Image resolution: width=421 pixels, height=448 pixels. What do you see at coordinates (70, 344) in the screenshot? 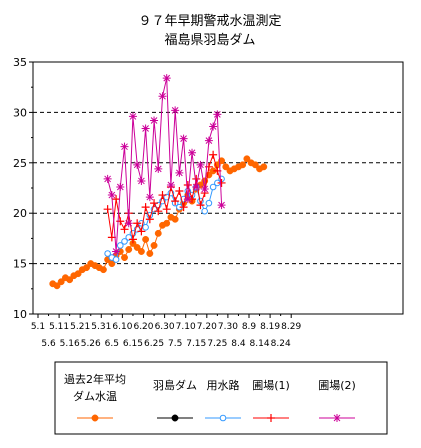
I see `x-tick-label: 5.16` at bounding box center [70, 344].